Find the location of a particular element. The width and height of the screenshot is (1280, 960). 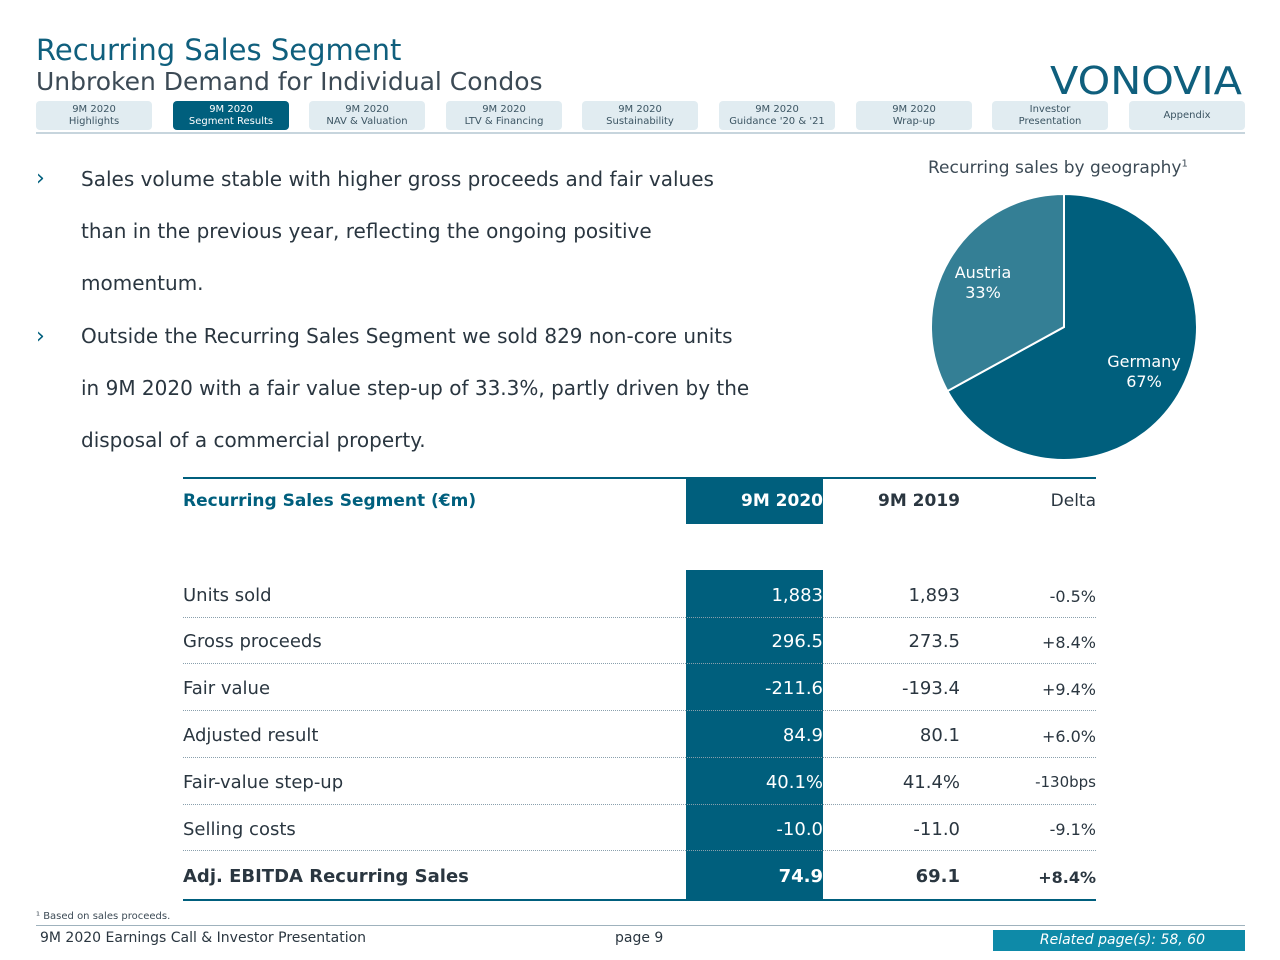

tab-line2: LTV & Financing is located at coordinates (504, 121).